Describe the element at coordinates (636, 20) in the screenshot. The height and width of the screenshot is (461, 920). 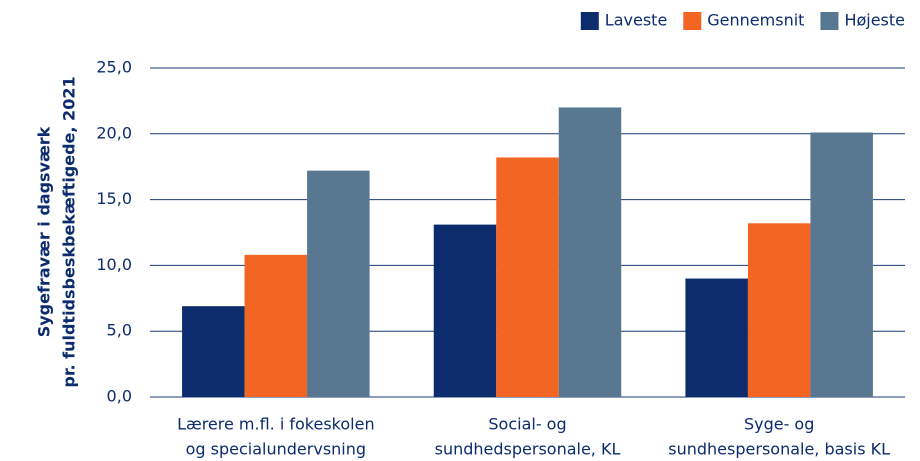
I see `legend-label: Laveste` at that location.